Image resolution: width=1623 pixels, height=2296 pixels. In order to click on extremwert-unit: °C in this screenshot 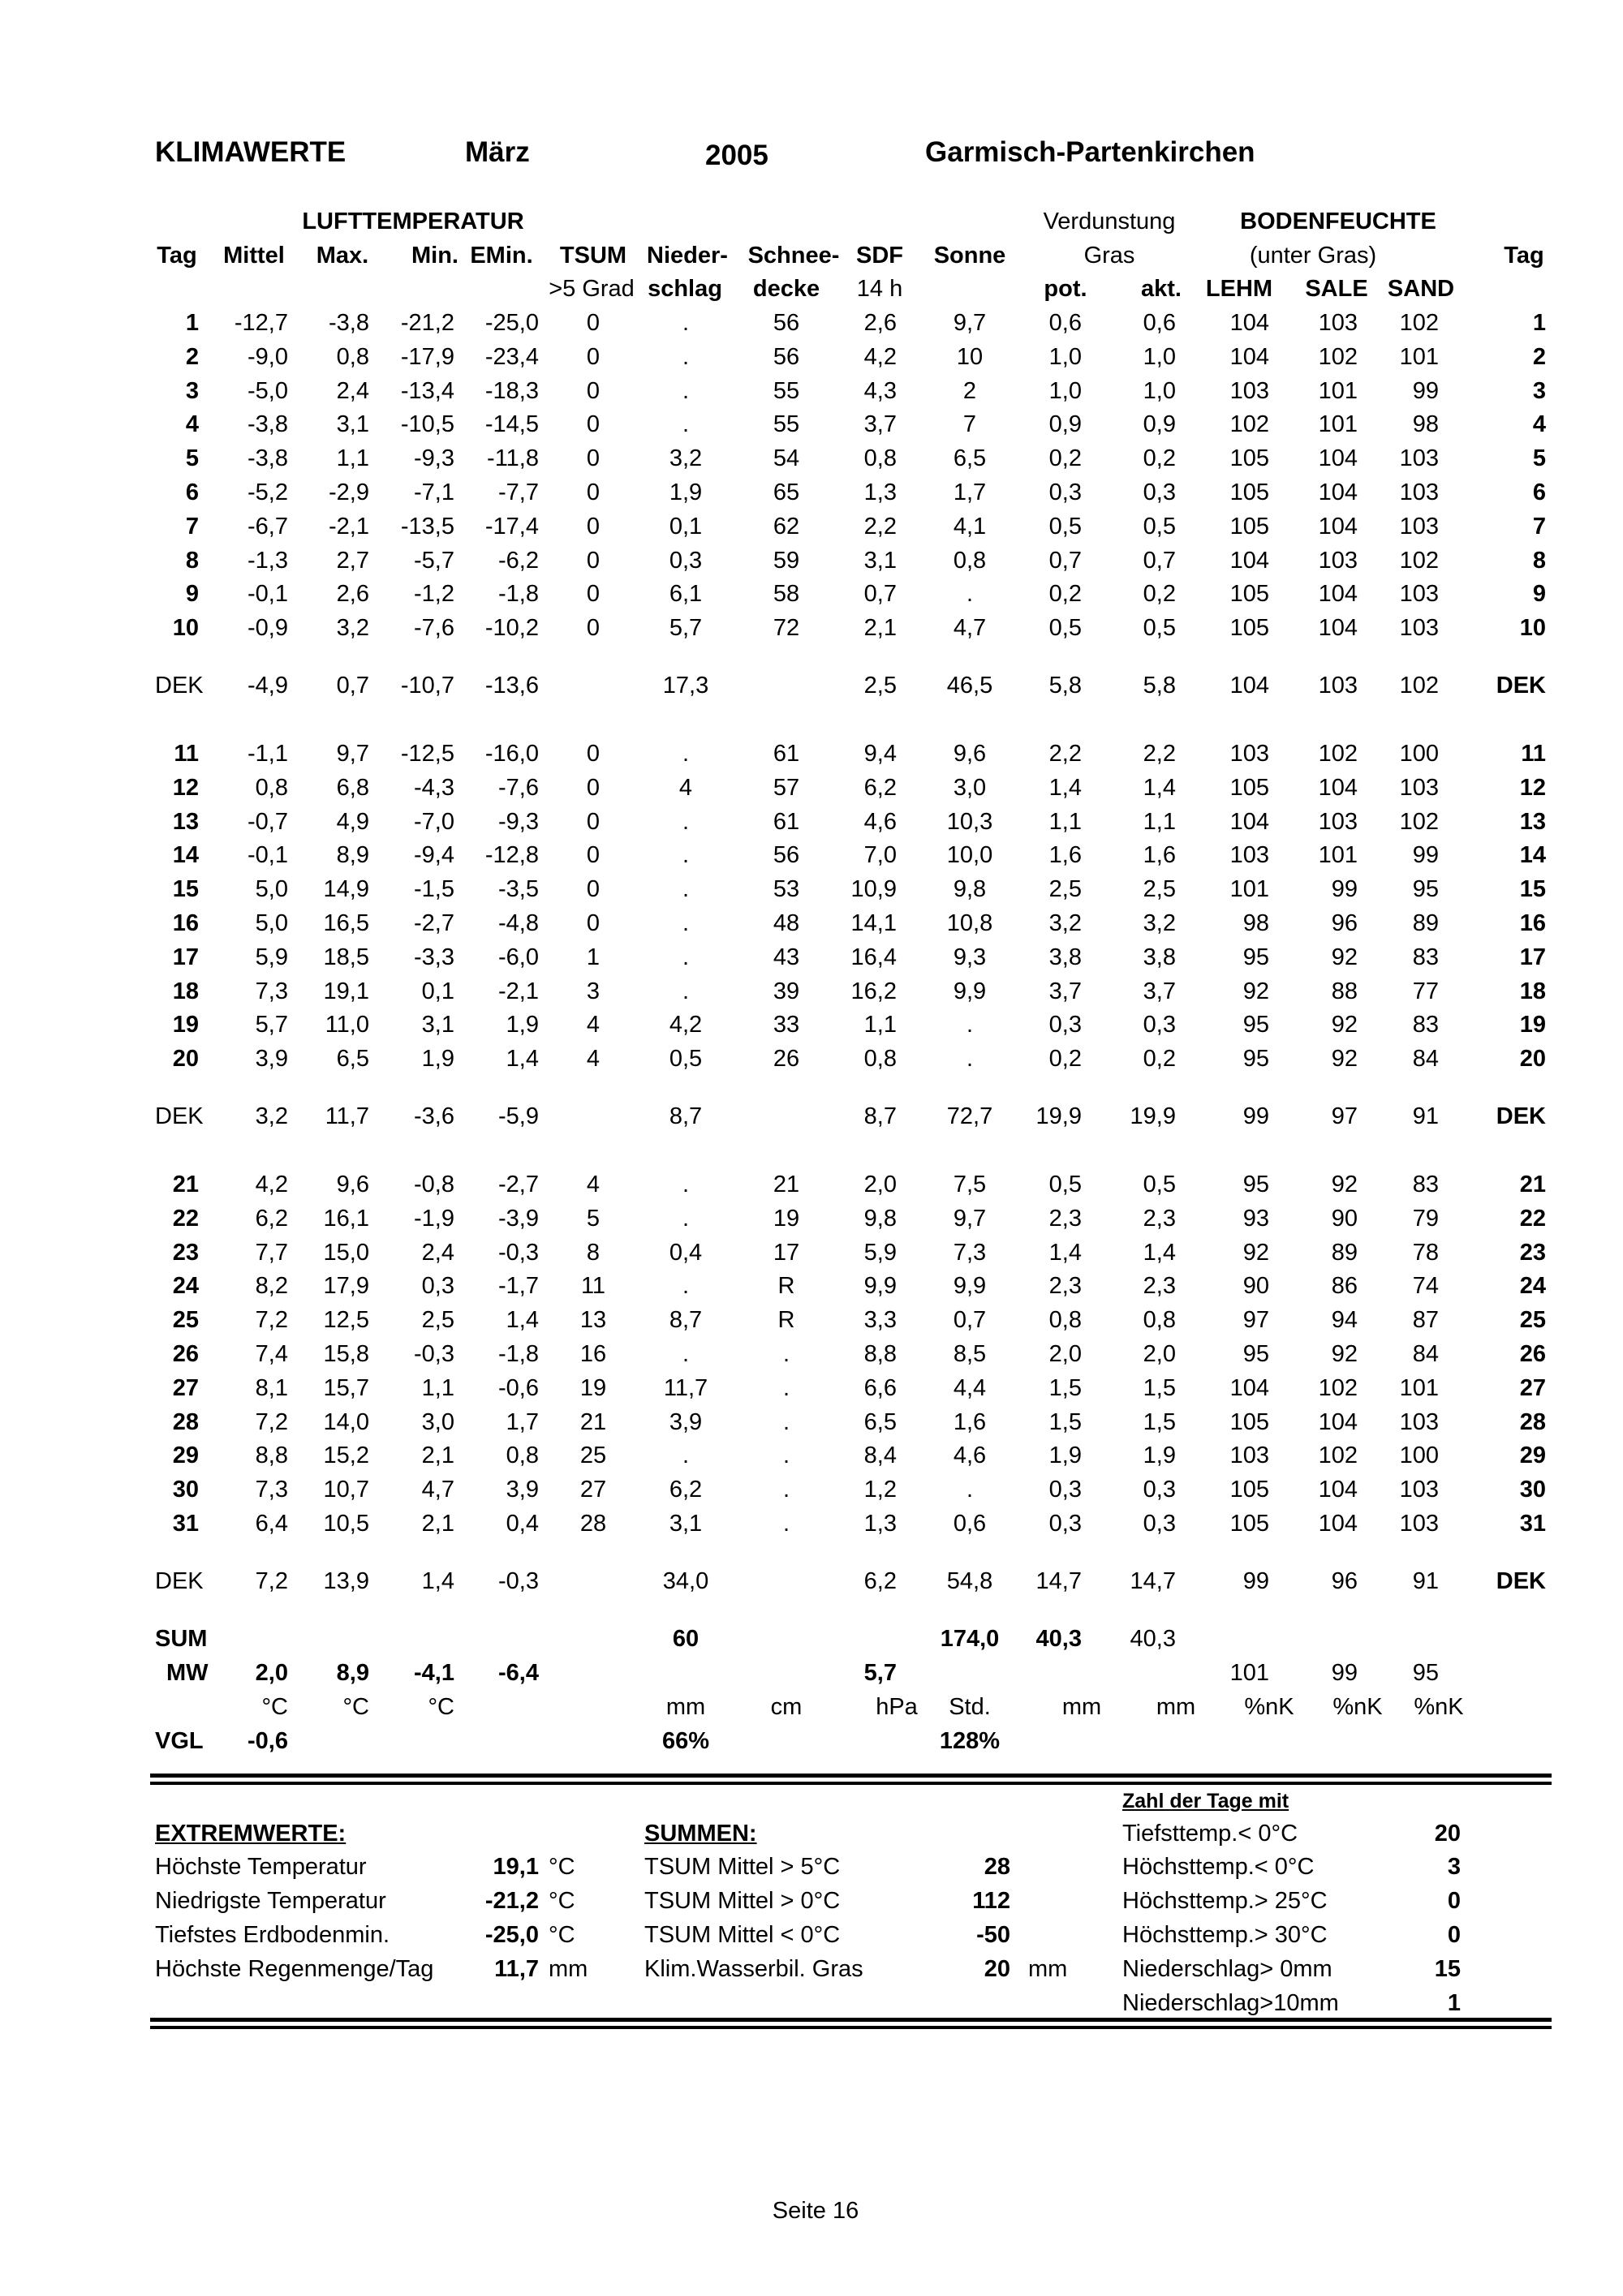, I will do `click(562, 1901)`.